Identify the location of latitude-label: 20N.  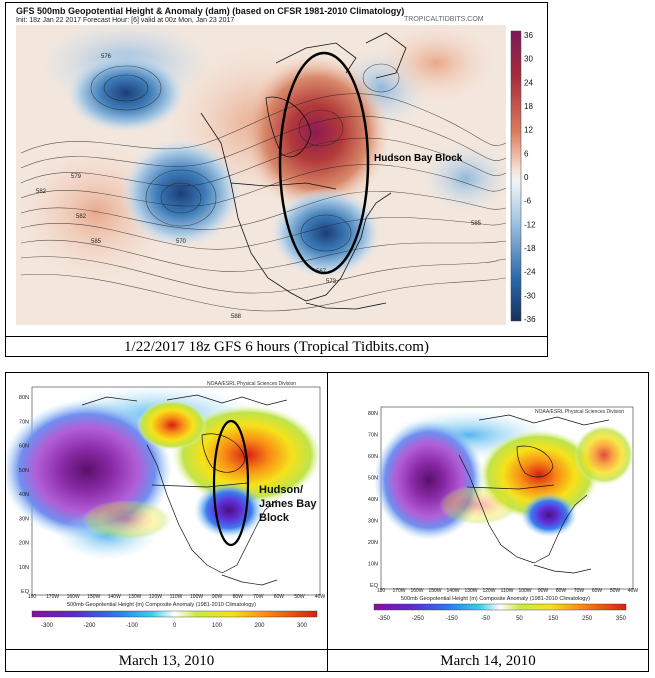
(24, 544).